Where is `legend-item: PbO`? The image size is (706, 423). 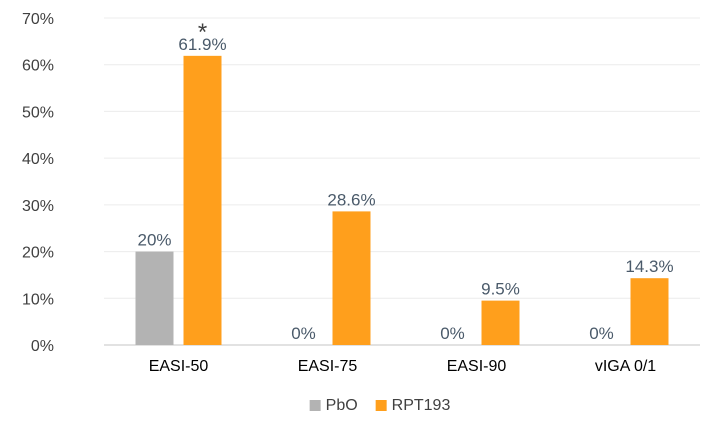 legend-item: PbO is located at coordinates (333, 405).